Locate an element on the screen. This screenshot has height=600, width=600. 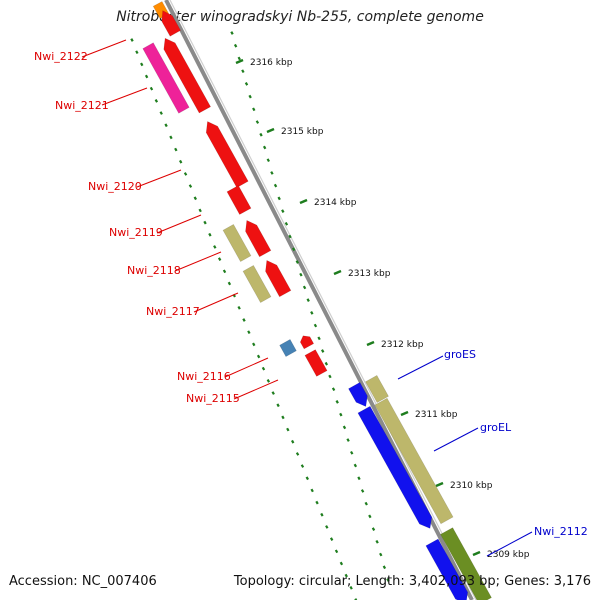
gene-label-left: Nwi_2117 is located at coordinates (173, 311).